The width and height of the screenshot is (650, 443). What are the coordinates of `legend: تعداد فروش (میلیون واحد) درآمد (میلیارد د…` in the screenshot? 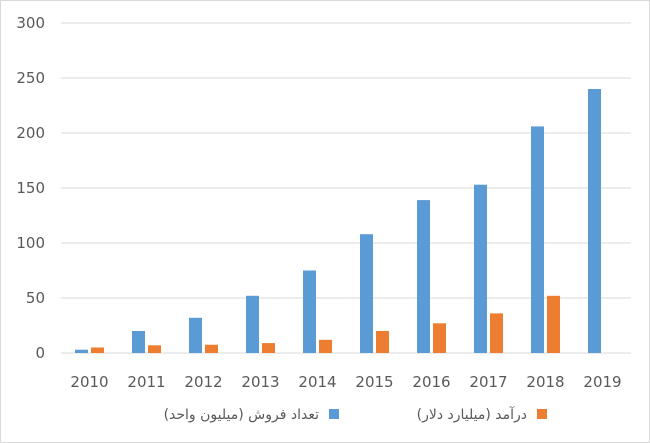 It's located at (355, 414).